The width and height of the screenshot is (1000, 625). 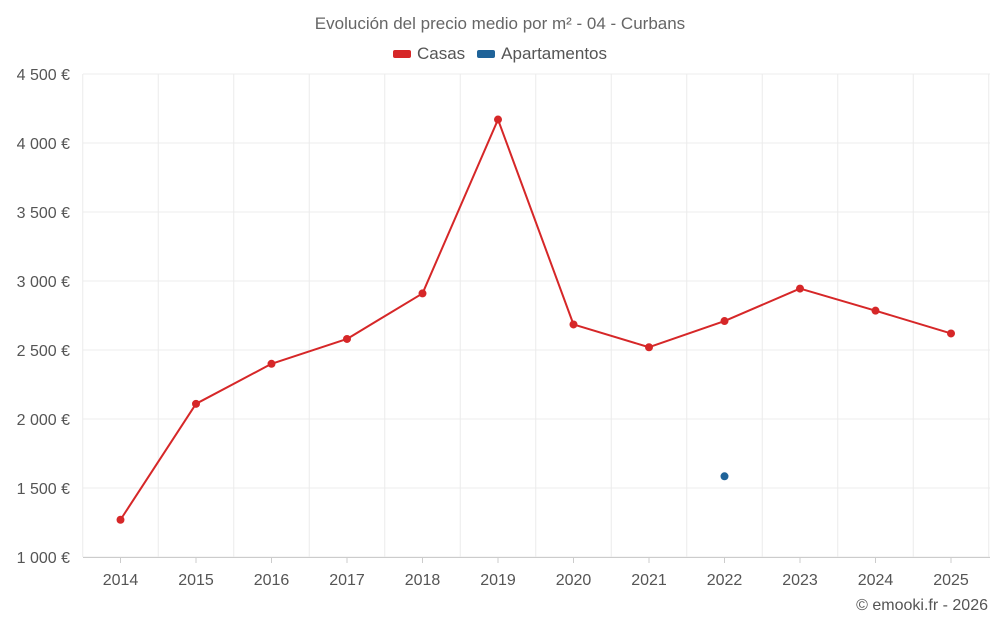 What do you see at coordinates (922, 605) in the screenshot?
I see `credit-text: © emooki.fr - 2026` at bounding box center [922, 605].